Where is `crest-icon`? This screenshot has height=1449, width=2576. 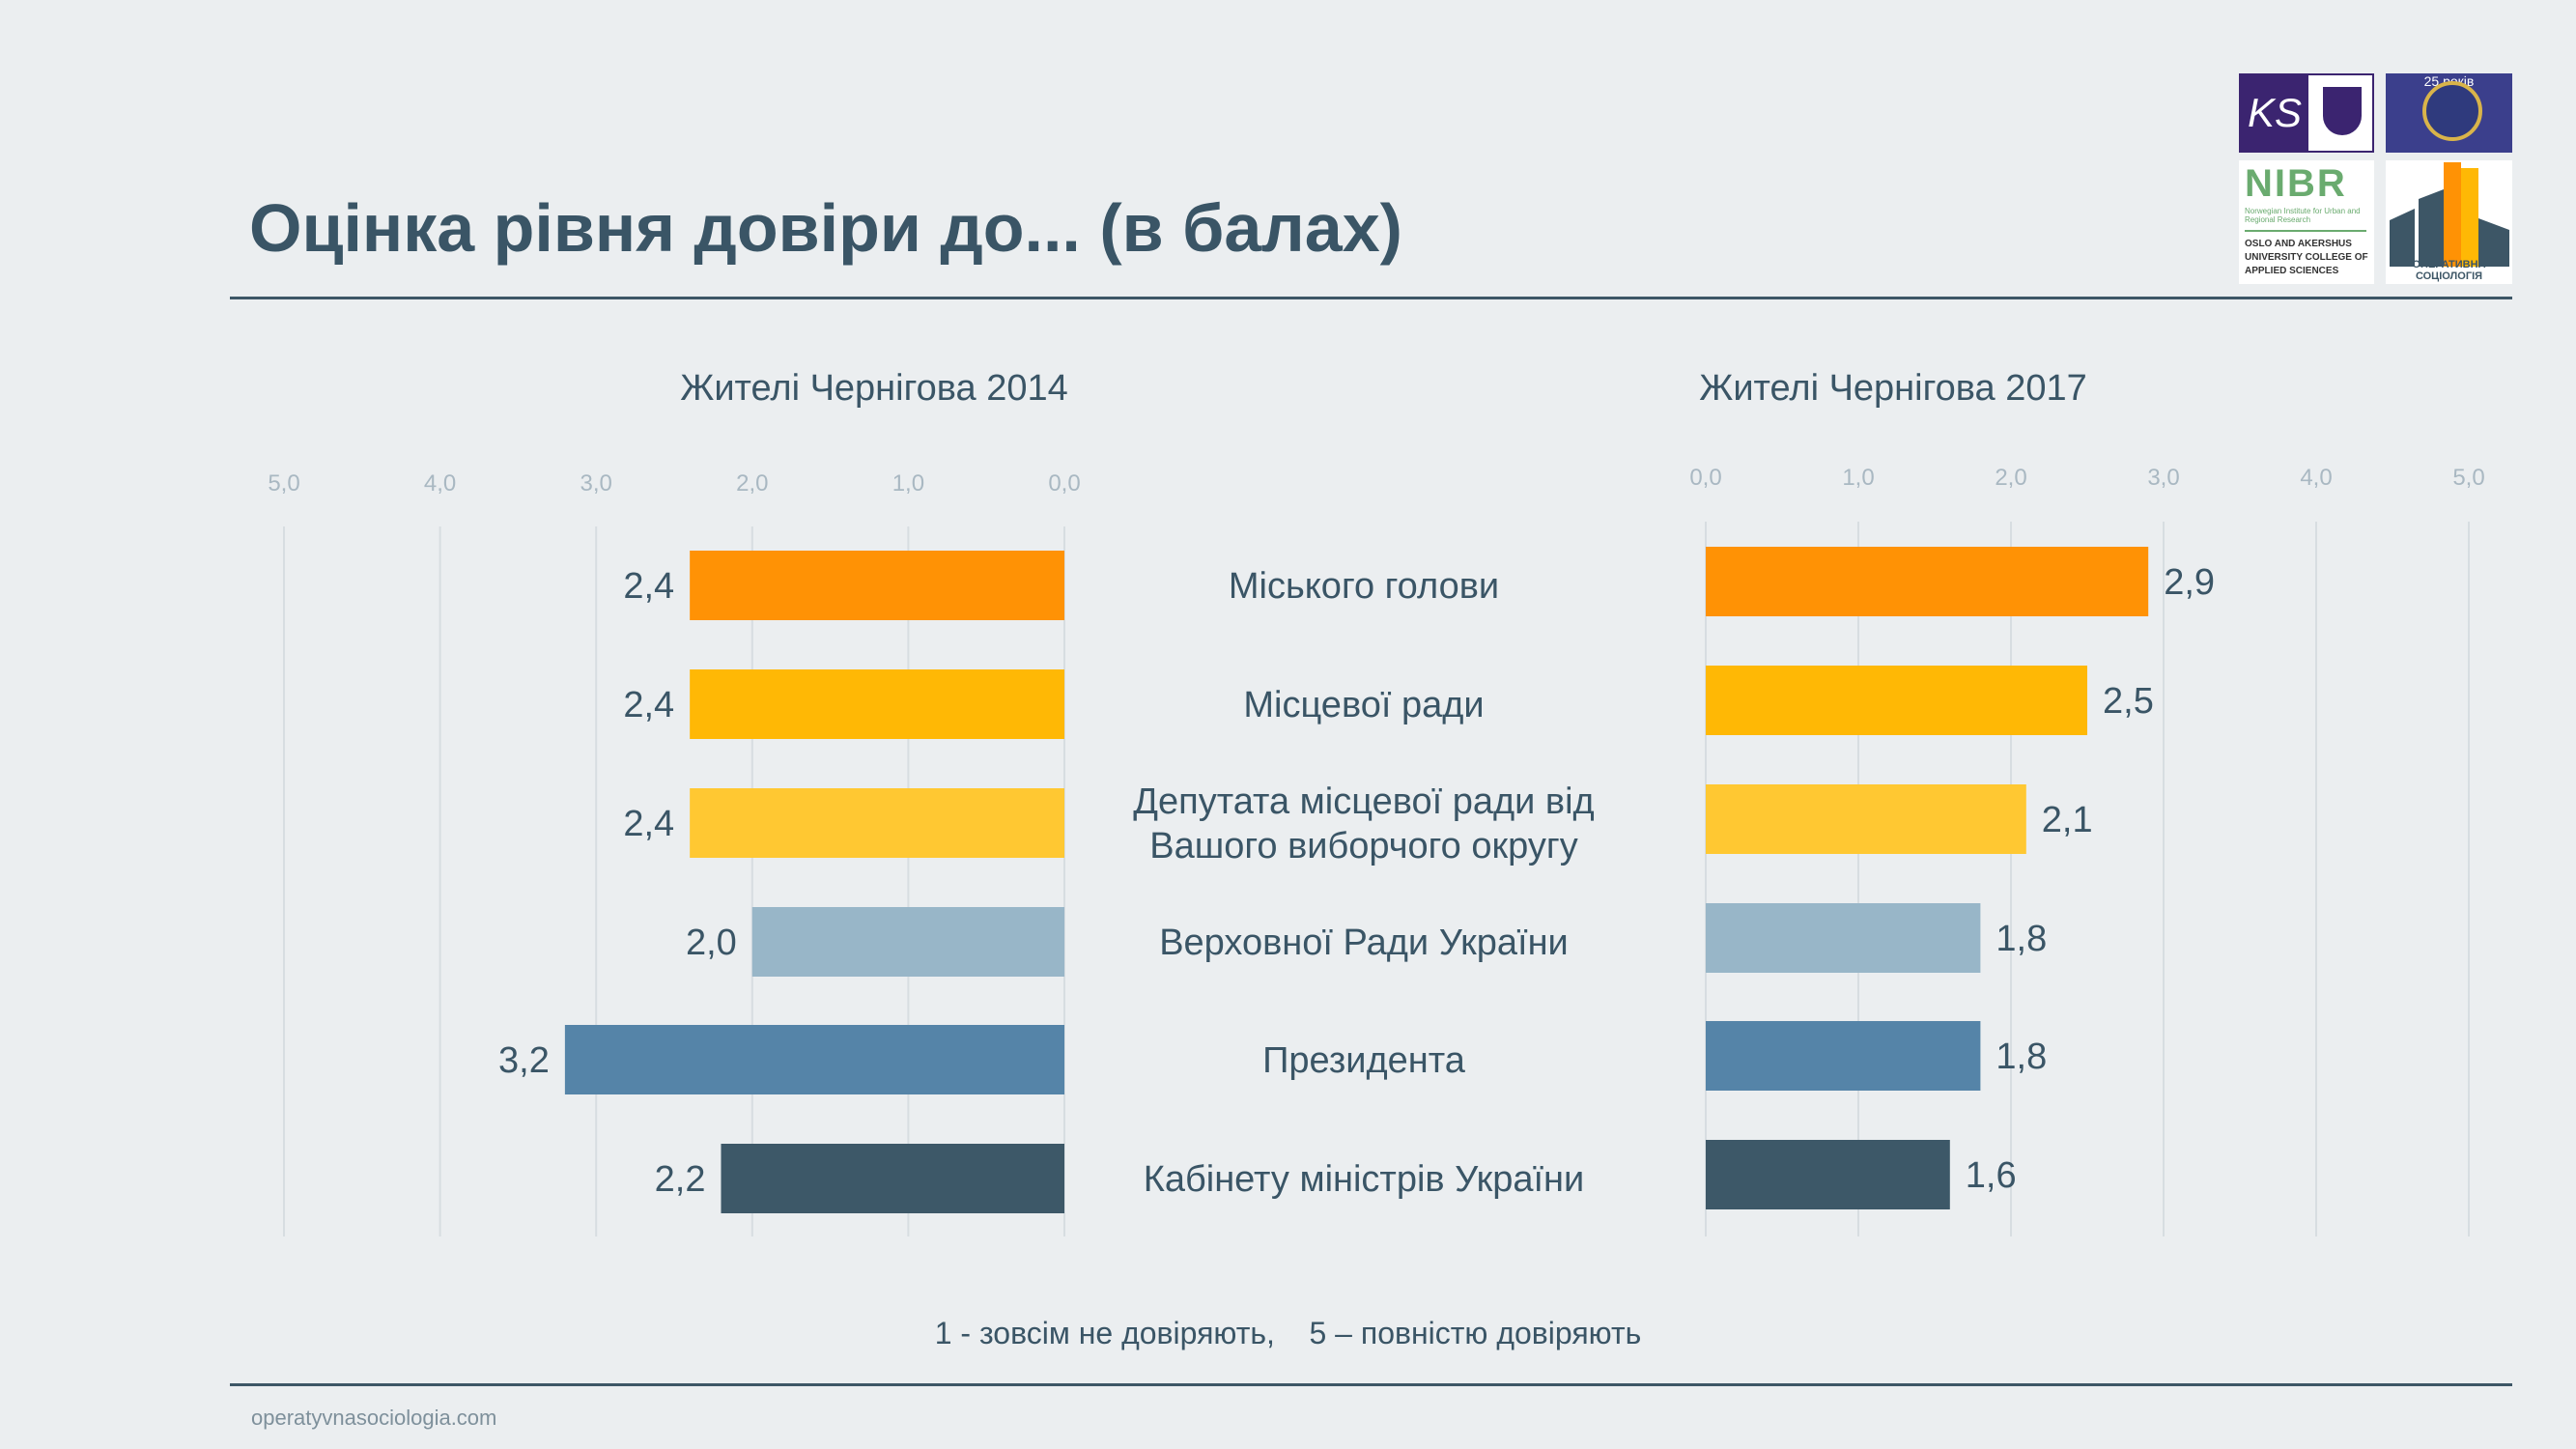 crest-icon is located at coordinates (2342, 111).